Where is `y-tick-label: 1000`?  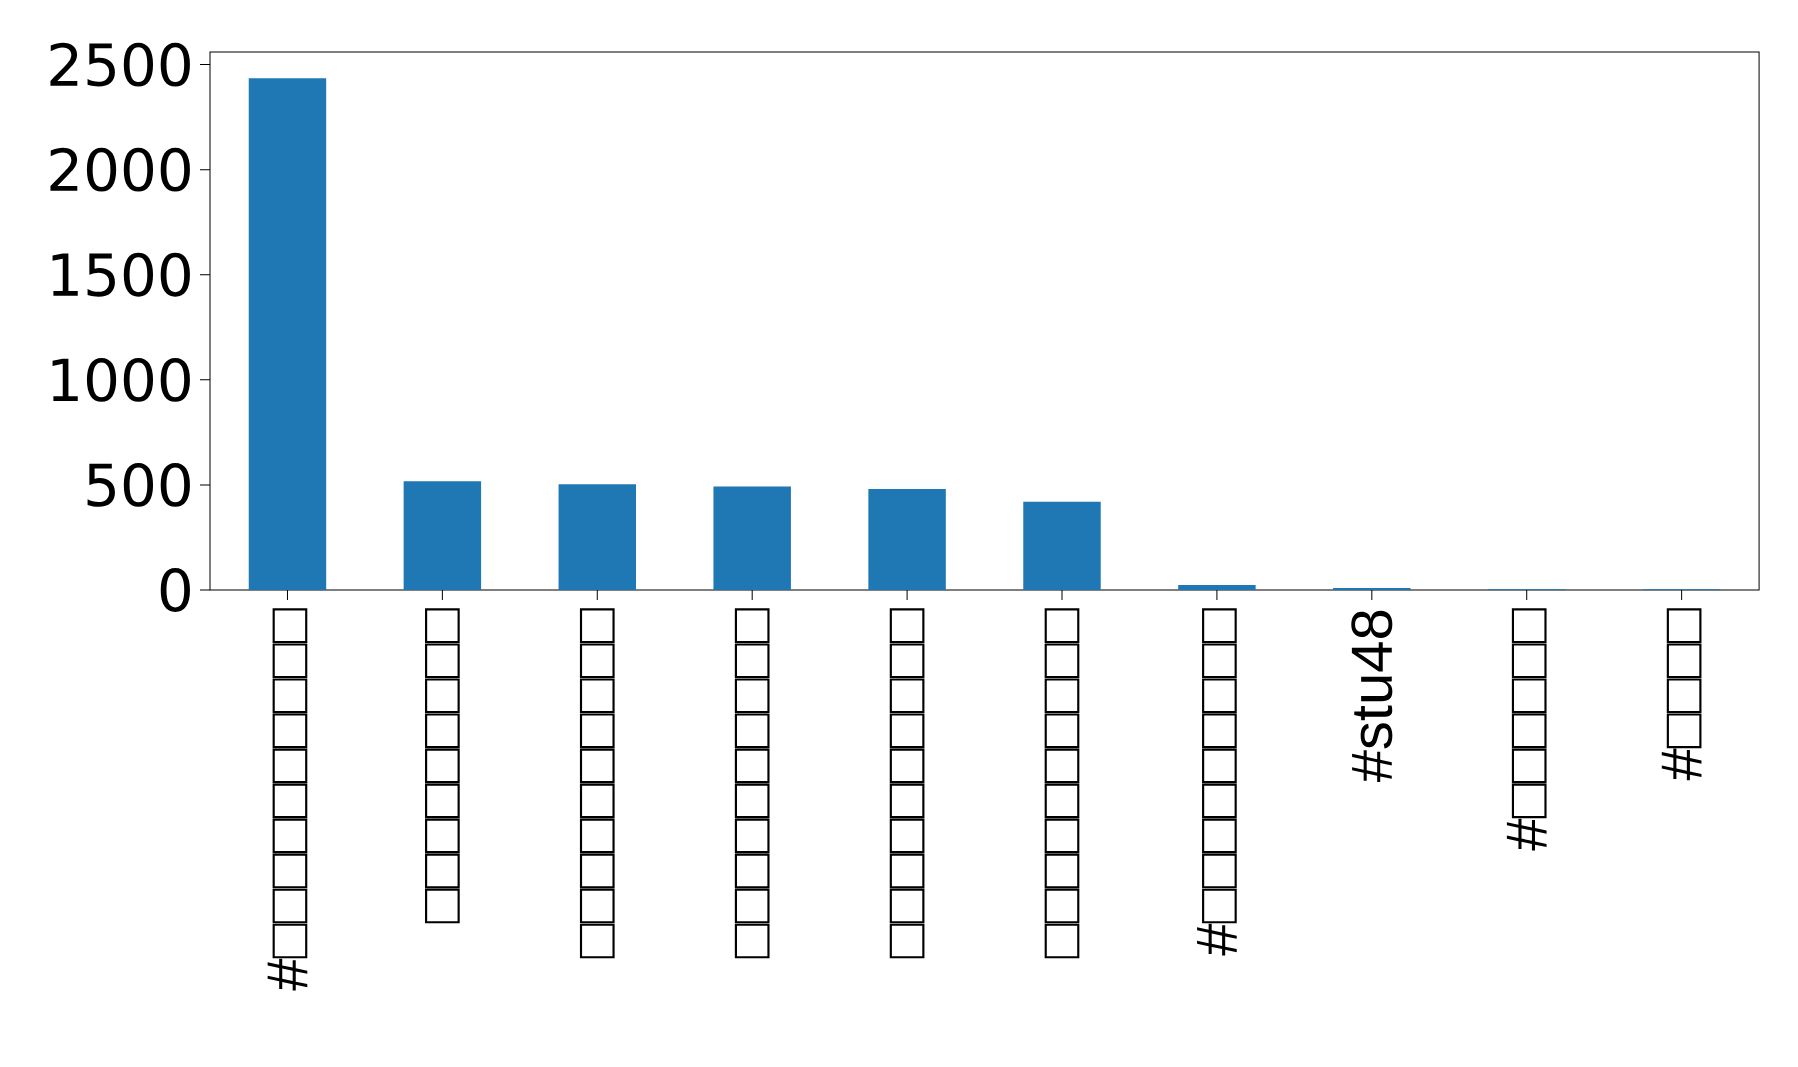 y-tick-label: 1000 is located at coordinates (121, 379).